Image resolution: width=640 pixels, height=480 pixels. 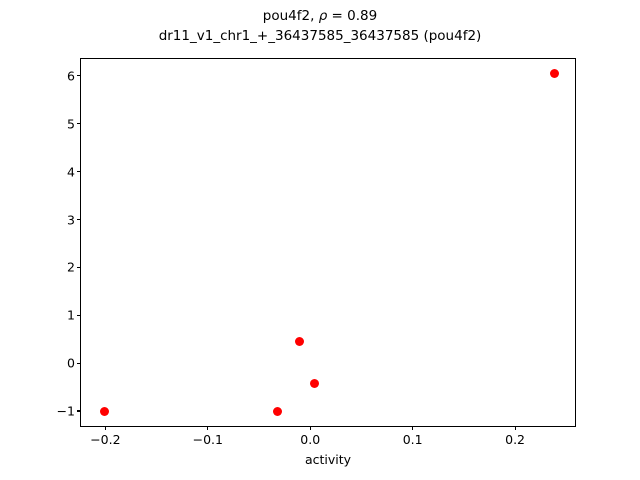 What do you see at coordinates (71, 172) in the screenshot?
I see `y-axis-tick-label: 4` at bounding box center [71, 172].